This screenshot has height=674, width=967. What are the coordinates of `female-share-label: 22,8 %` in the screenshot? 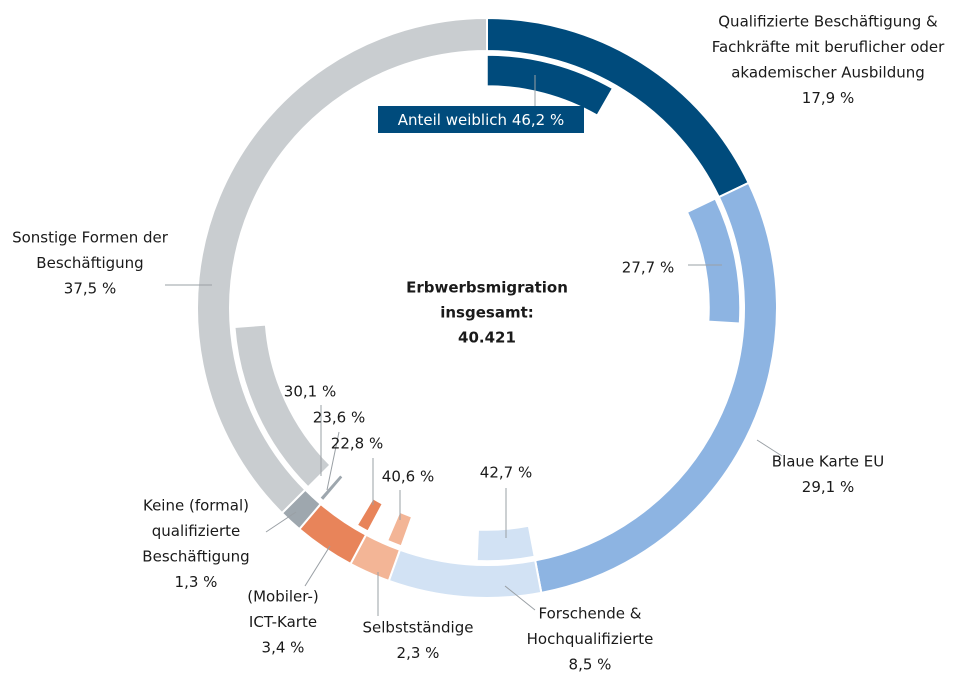 It's located at (357, 444).